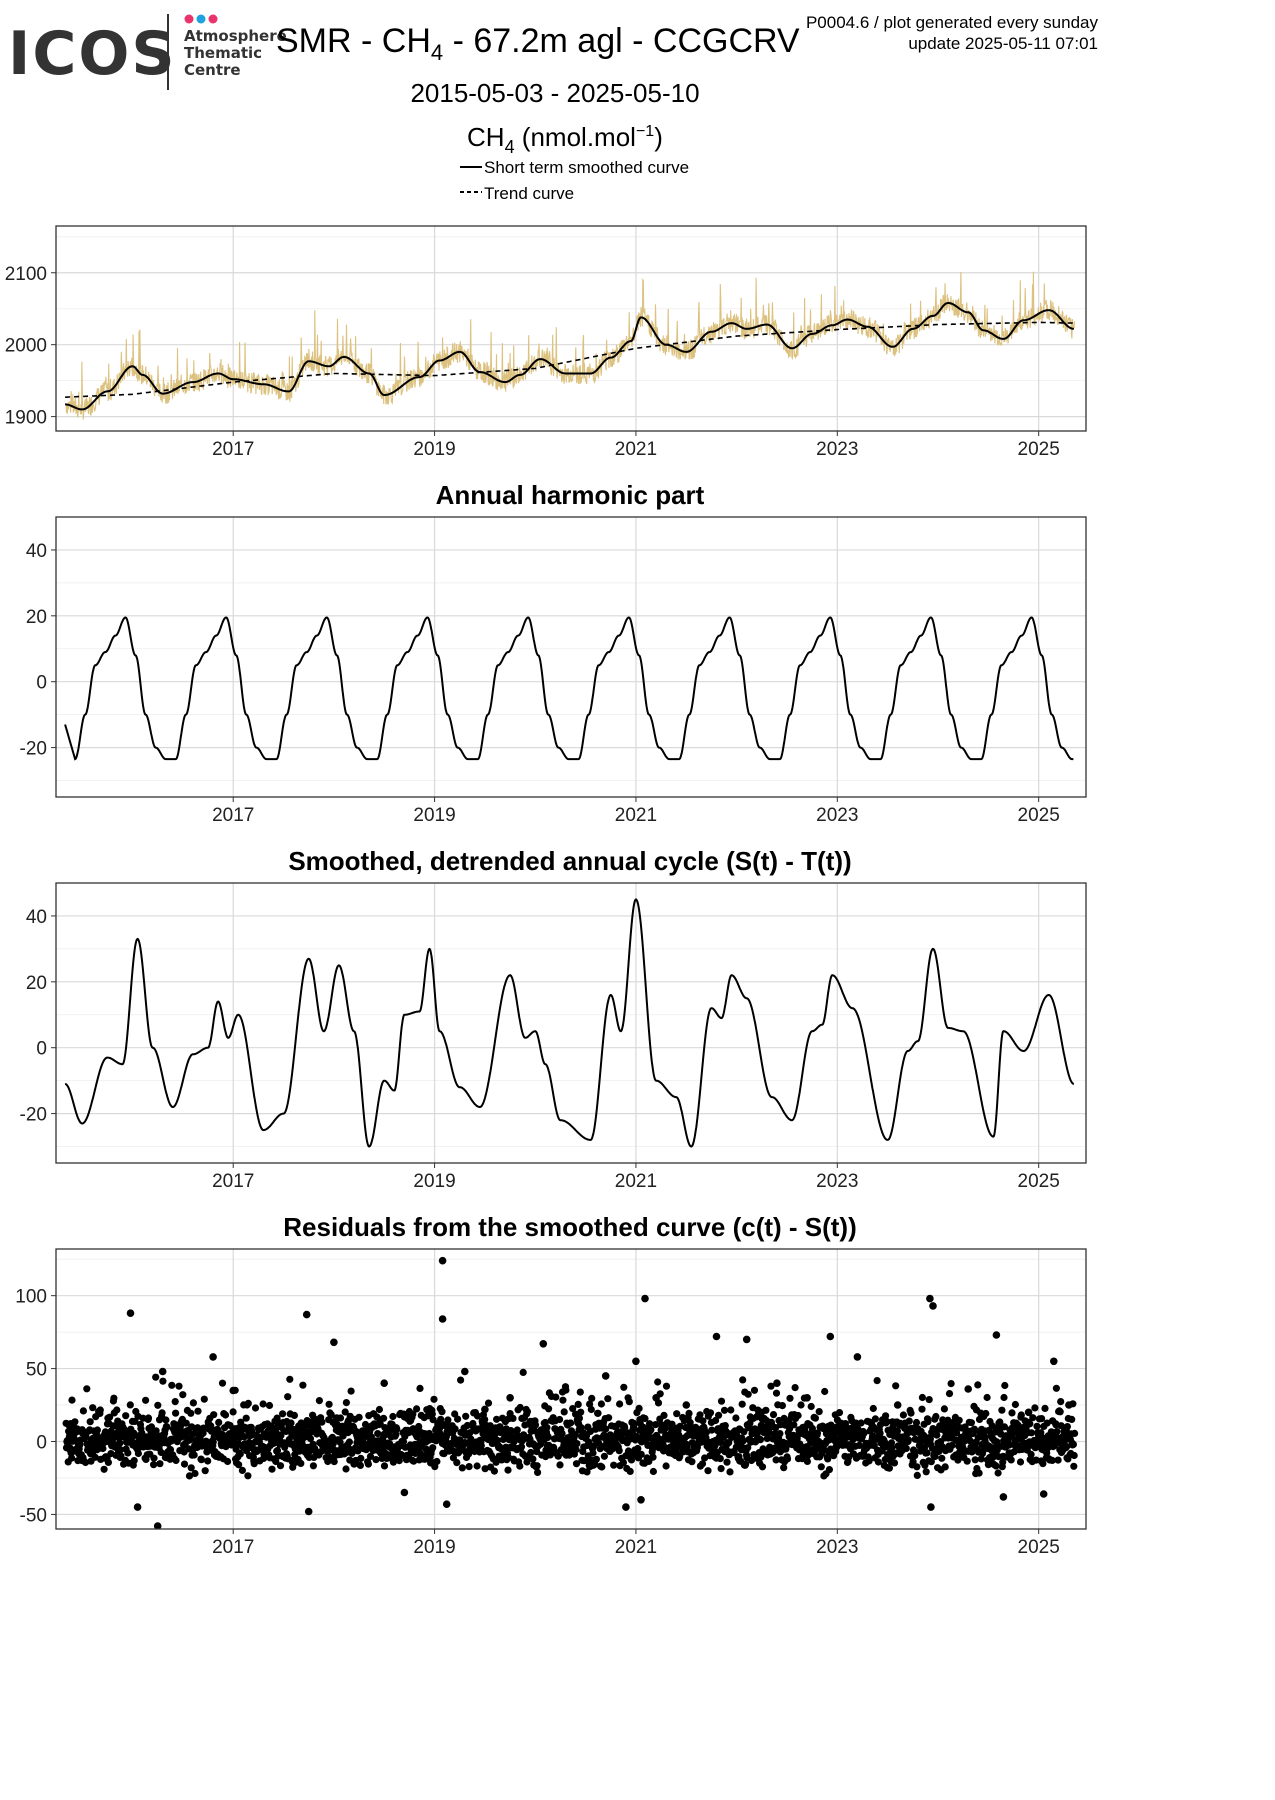 The image size is (1275, 1800). What do you see at coordinates (569, 1023) in the screenshot?
I see `detrended-cycle-series` at bounding box center [569, 1023].